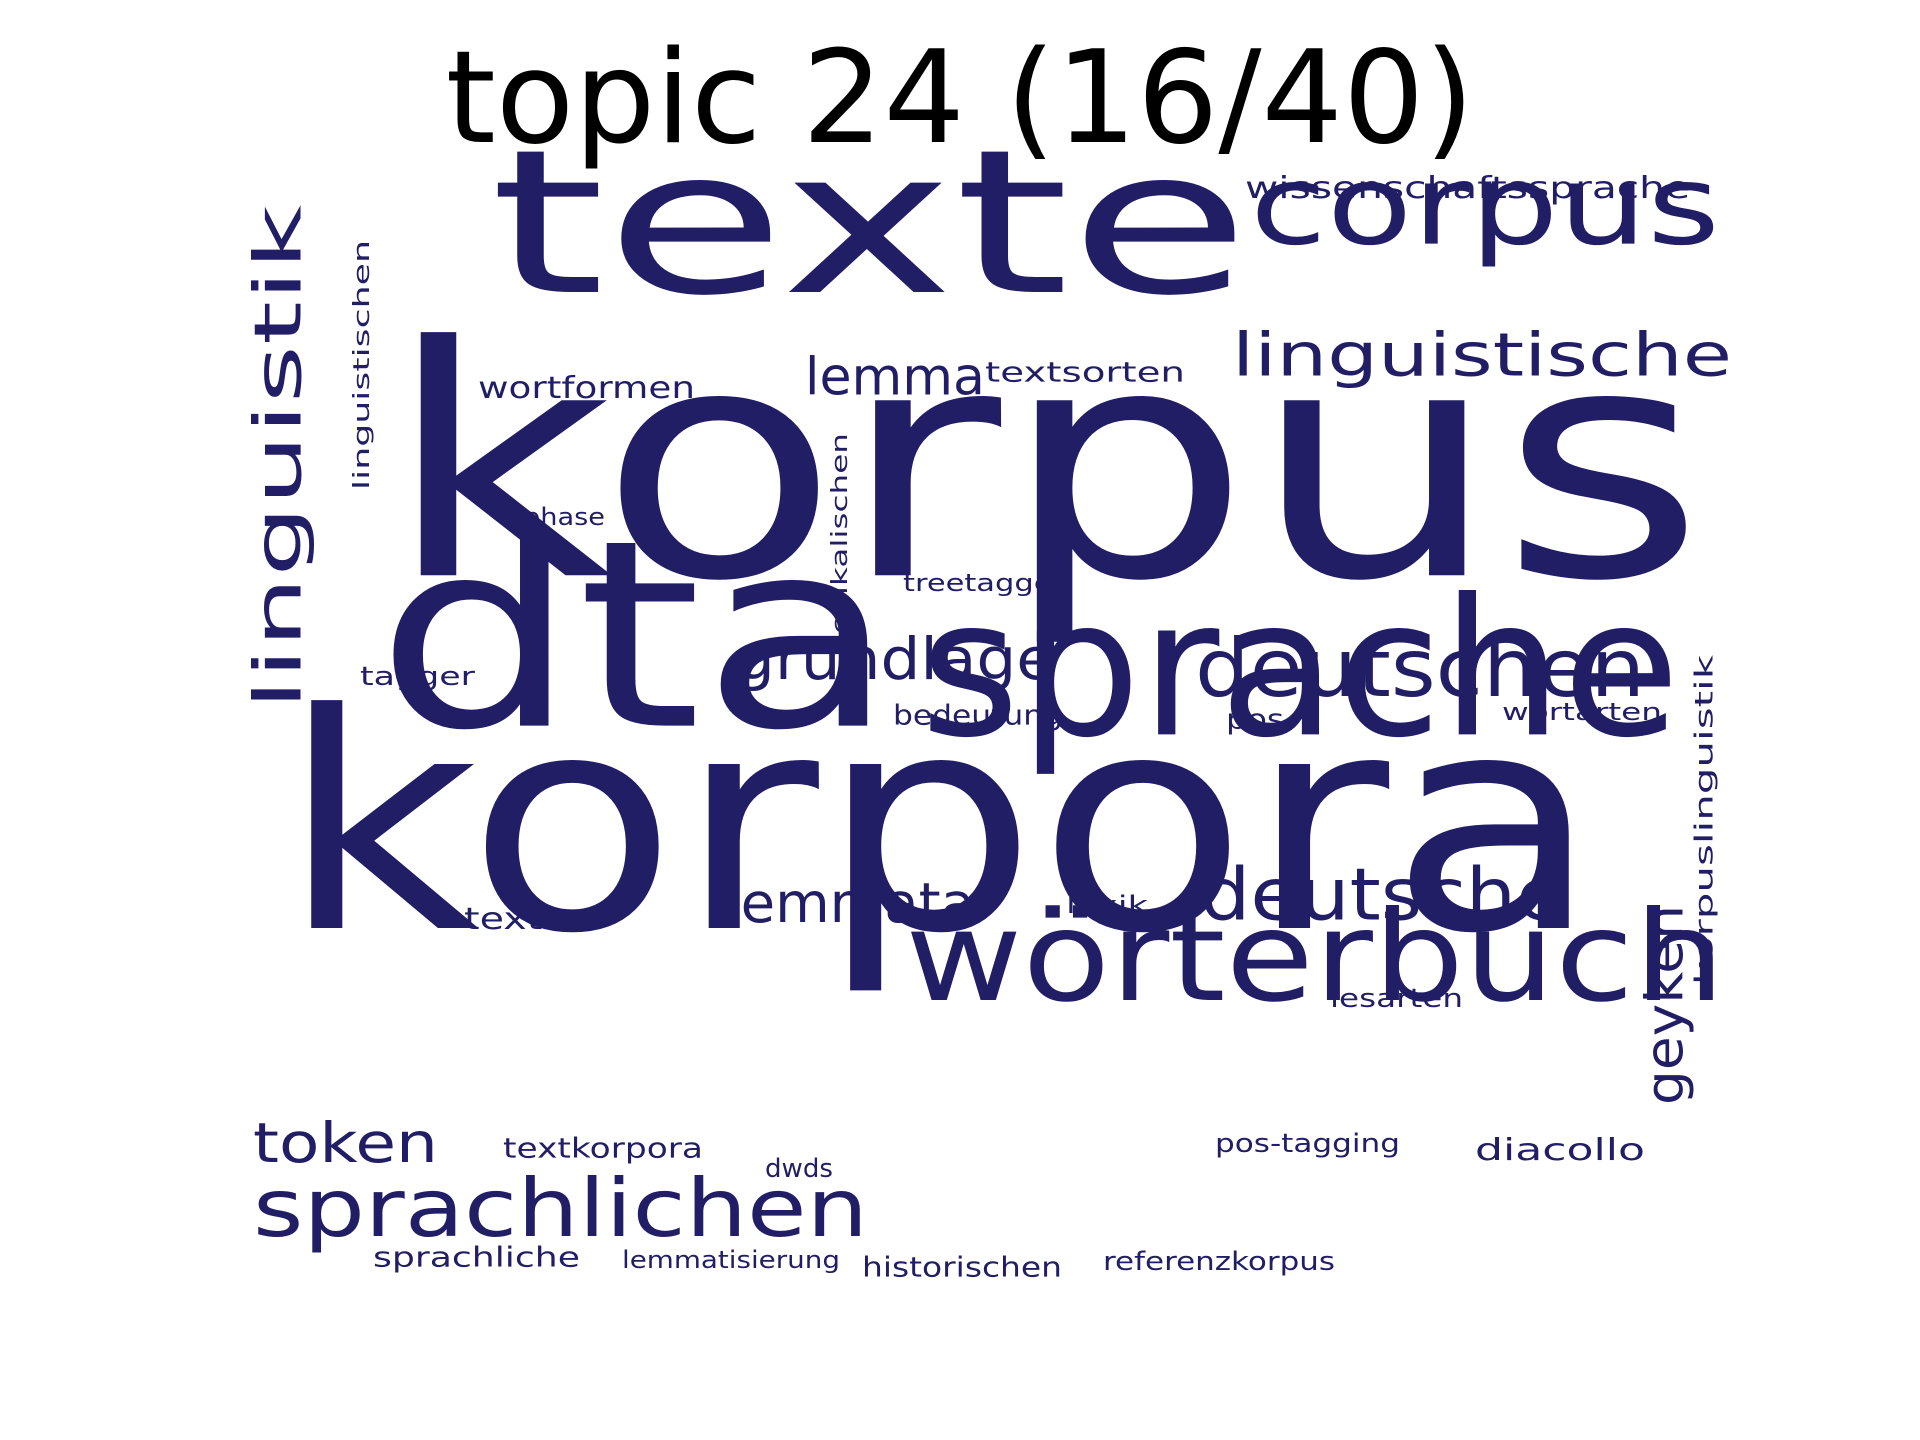 The height and width of the screenshot is (1440, 1920). What do you see at coordinates (1420, 668) in the screenshot?
I see `word-deutschen: deutschen` at bounding box center [1420, 668].